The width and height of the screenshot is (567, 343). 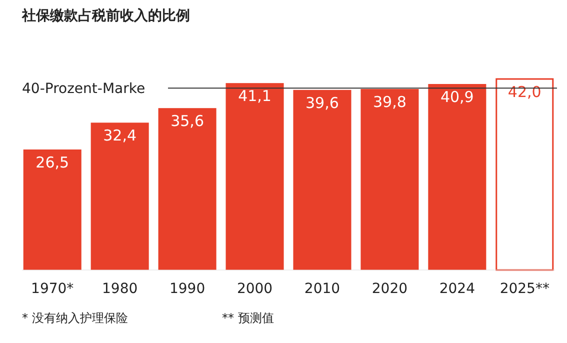 What do you see at coordinates (120, 289) in the screenshot?
I see `x-tick-label: 1980` at bounding box center [120, 289].